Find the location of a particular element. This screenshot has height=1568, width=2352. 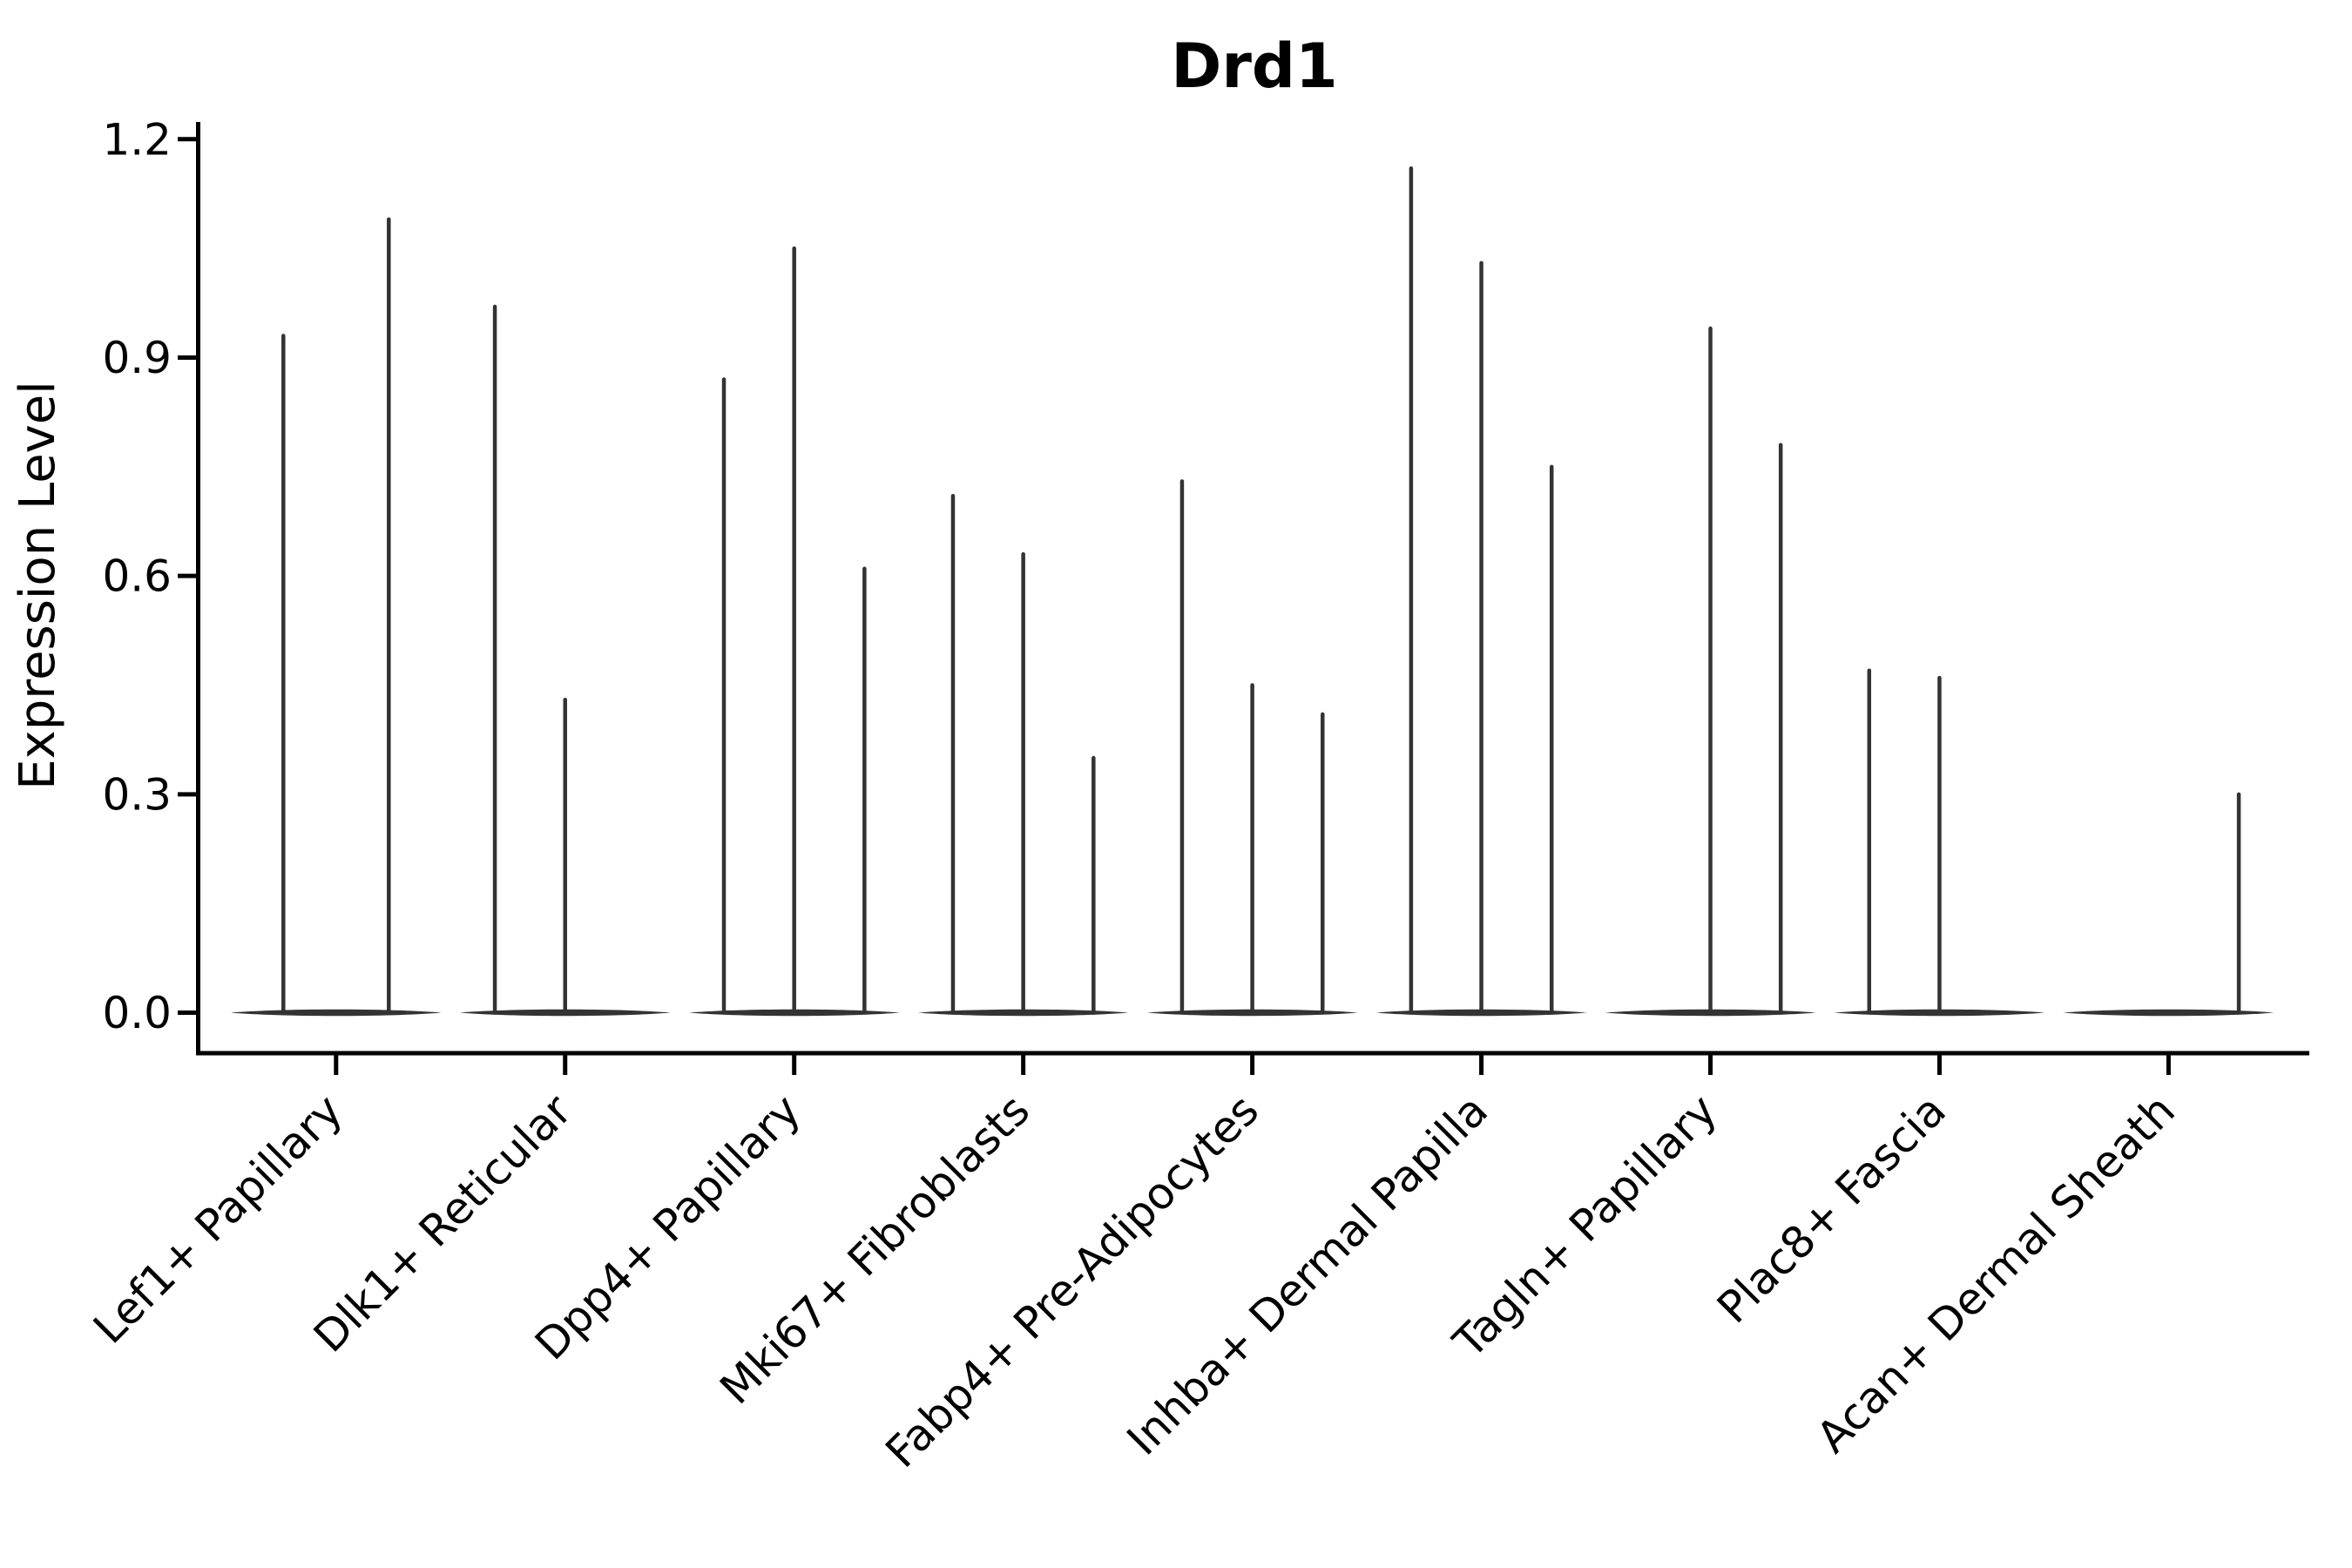

y-tick-label: 0.3 is located at coordinates (137, 795).